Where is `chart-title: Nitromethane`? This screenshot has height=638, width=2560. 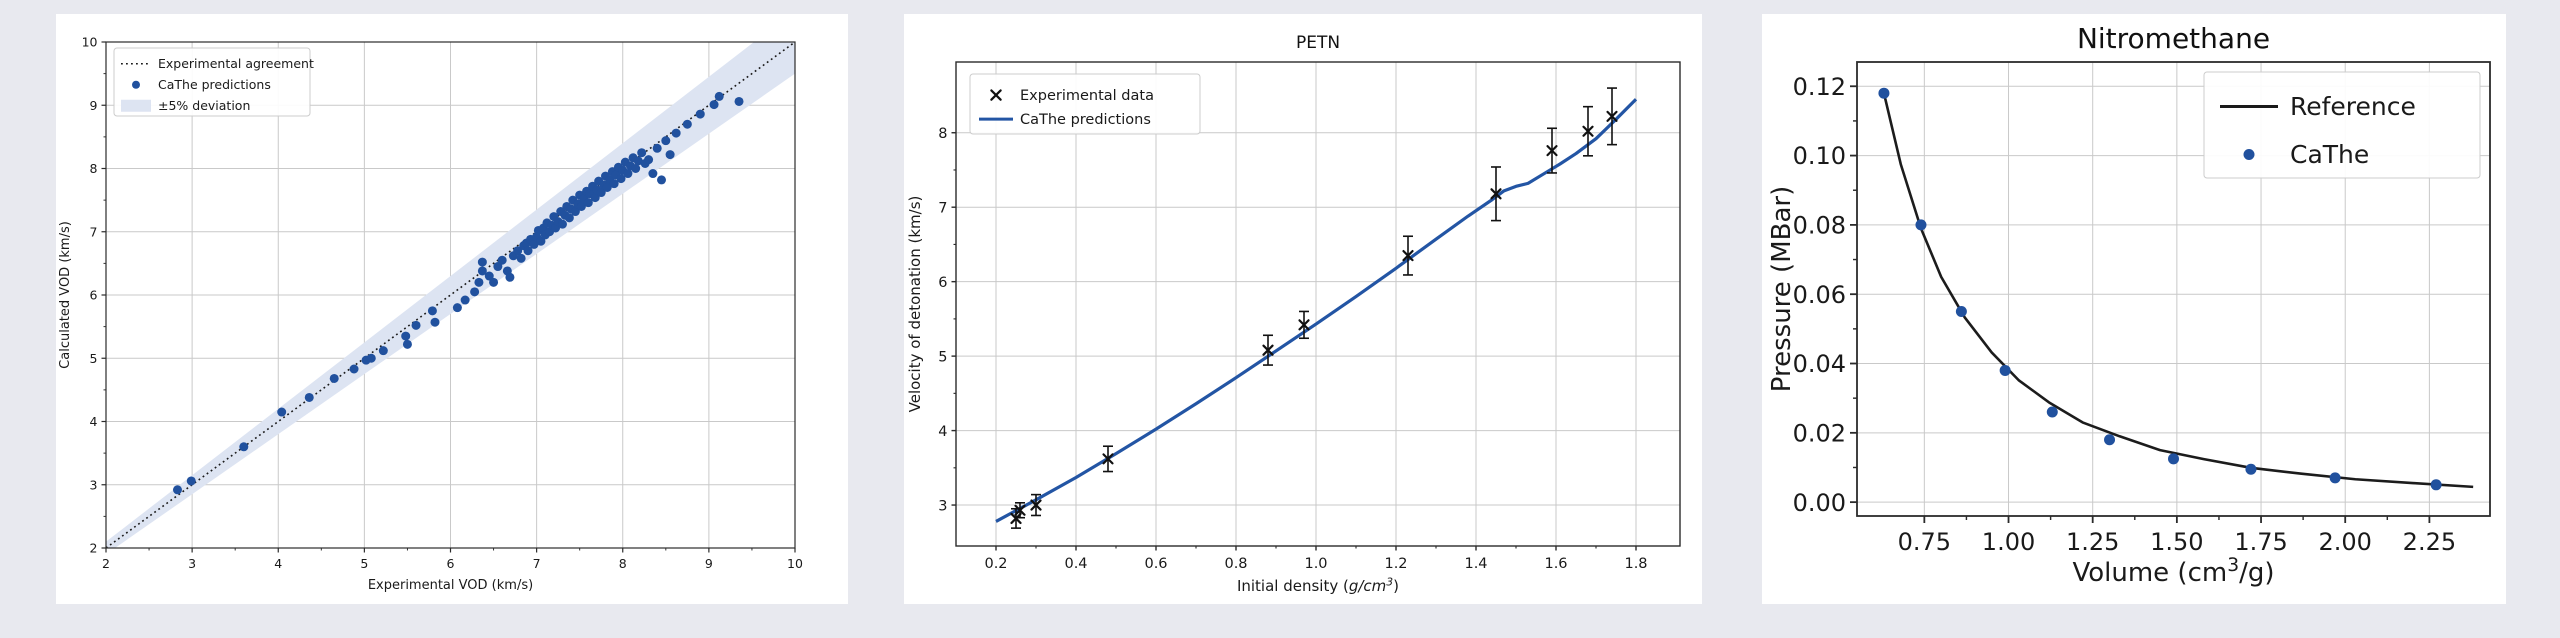 chart-title: Nitromethane is located at coordinates (2173, 38).